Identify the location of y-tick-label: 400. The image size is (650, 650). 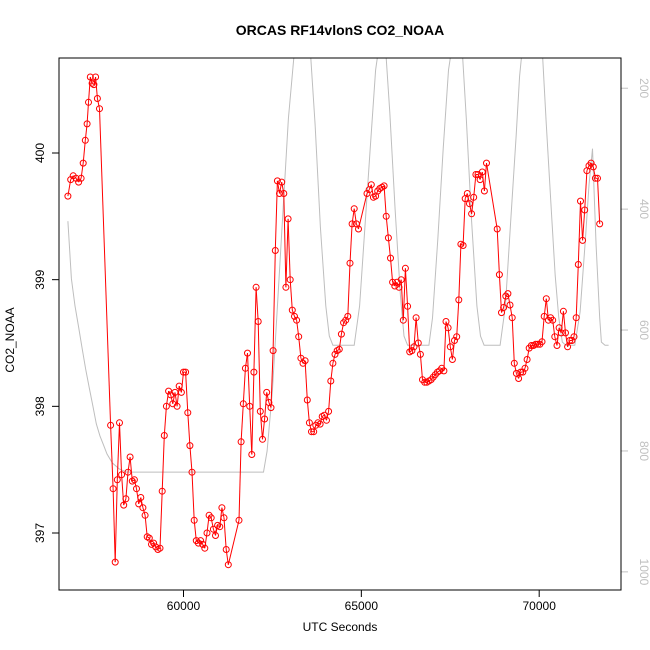
(40, 153).